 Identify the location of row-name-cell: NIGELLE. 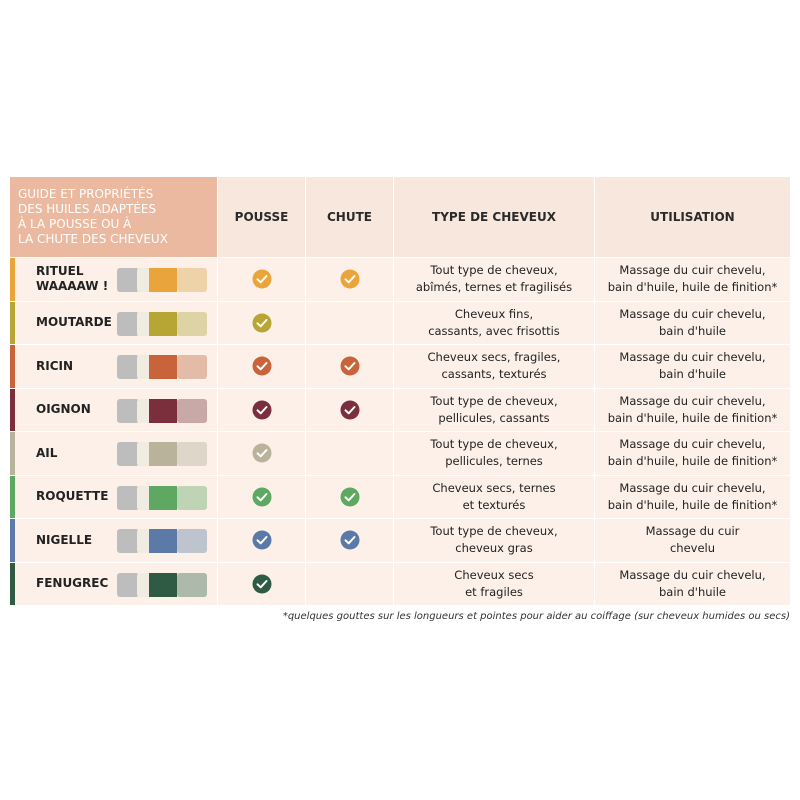
(113, 540).